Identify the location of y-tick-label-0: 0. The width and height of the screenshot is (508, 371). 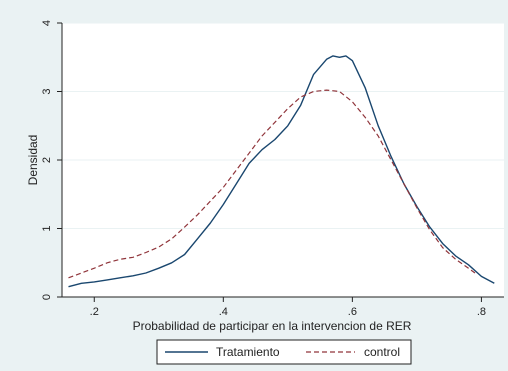
(47, 297).